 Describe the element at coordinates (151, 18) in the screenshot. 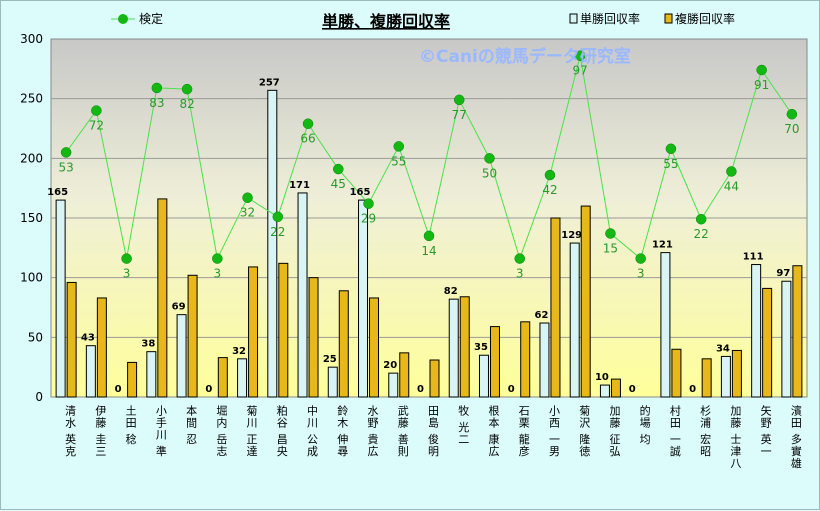

I see `legend-kentei-label: 検定` at that location.